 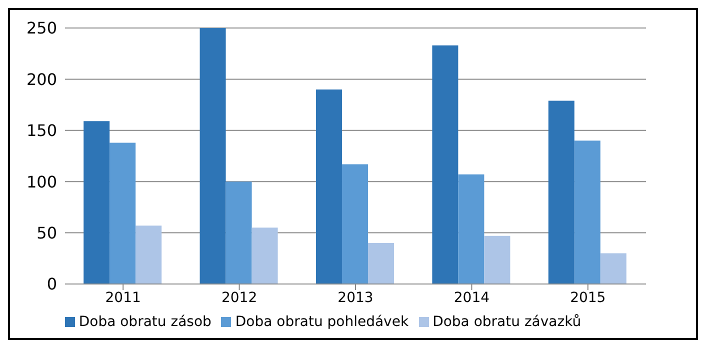 What do you see at coordinates (322, 322) in the screenshot?
I see `legend-label: Doba obratu pohledávek` at bounding box center [322, 322].